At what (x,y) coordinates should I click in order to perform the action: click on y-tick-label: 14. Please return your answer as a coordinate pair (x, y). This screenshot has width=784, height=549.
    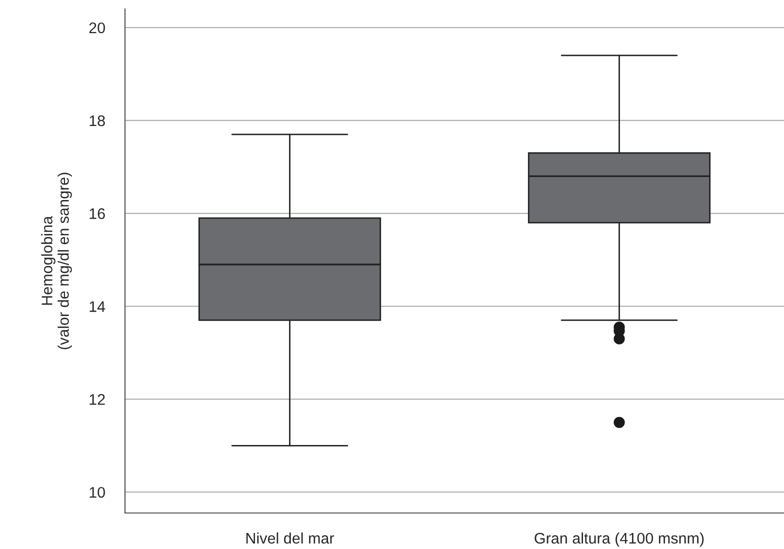
    Looking at the image, I should click on (98, 306).